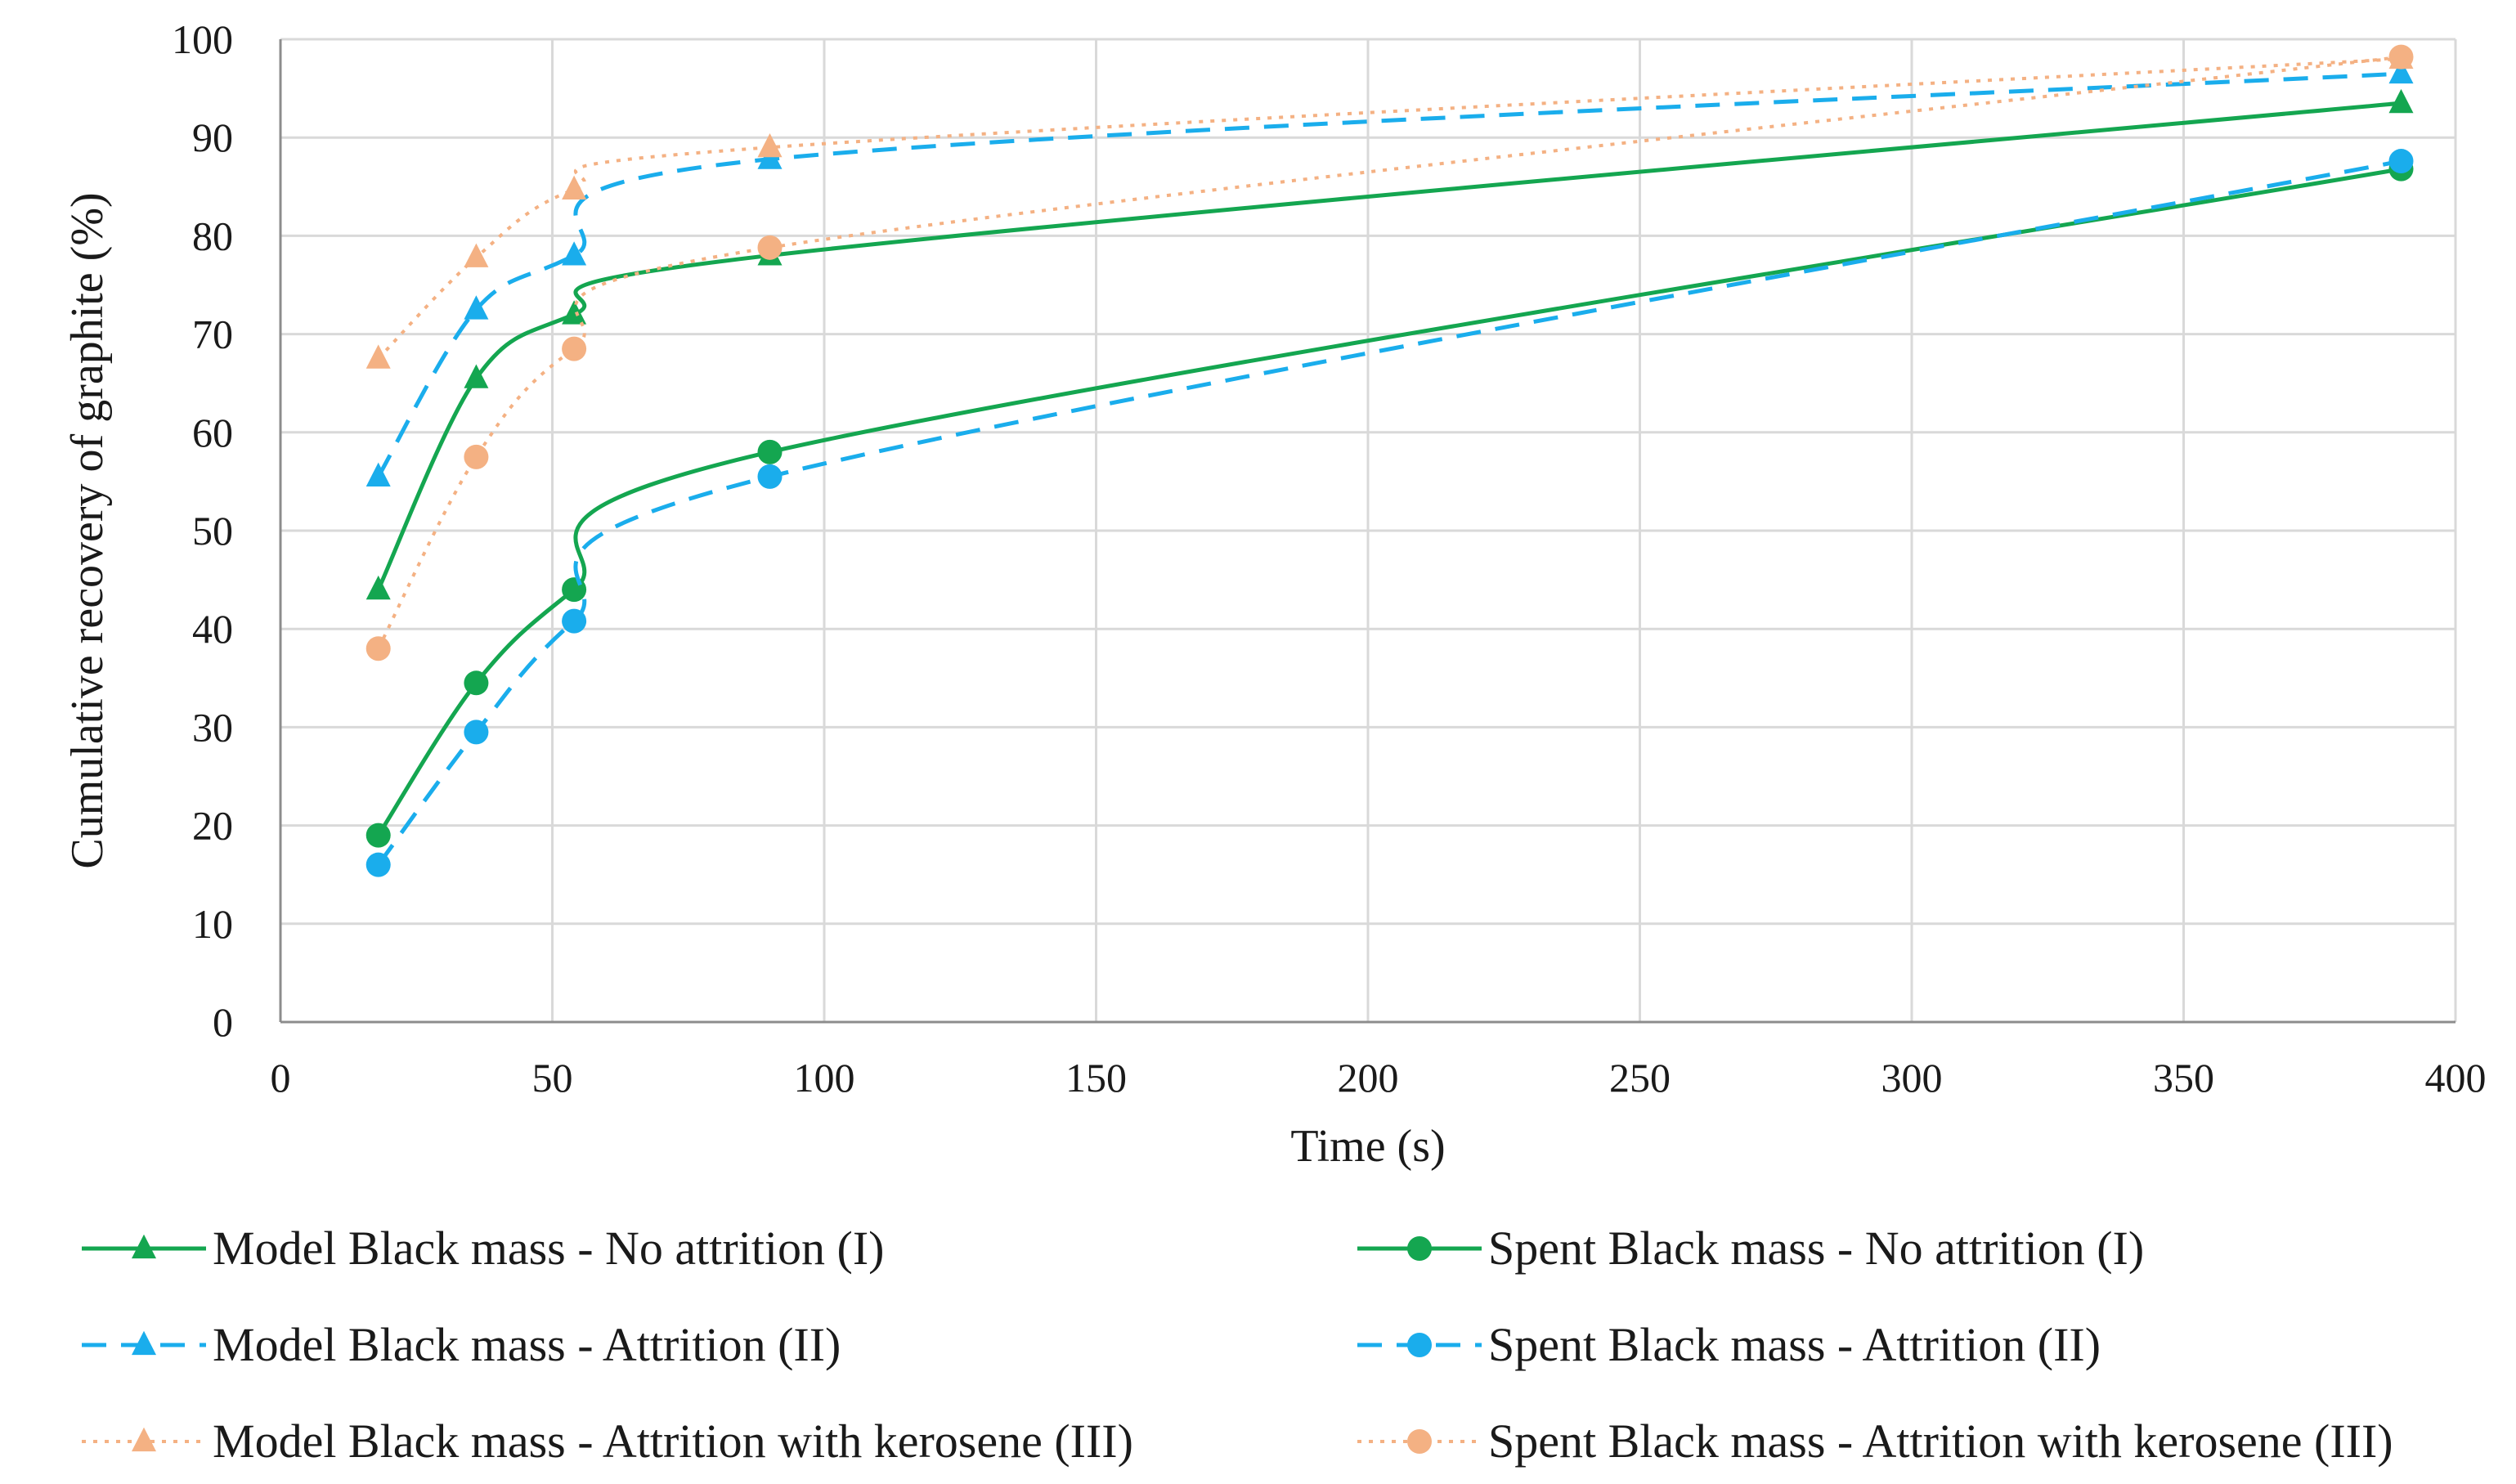  Describe the element at coordinates (1368, 1078) in the screenshot. I see `x-tick-label: 200` at that location.